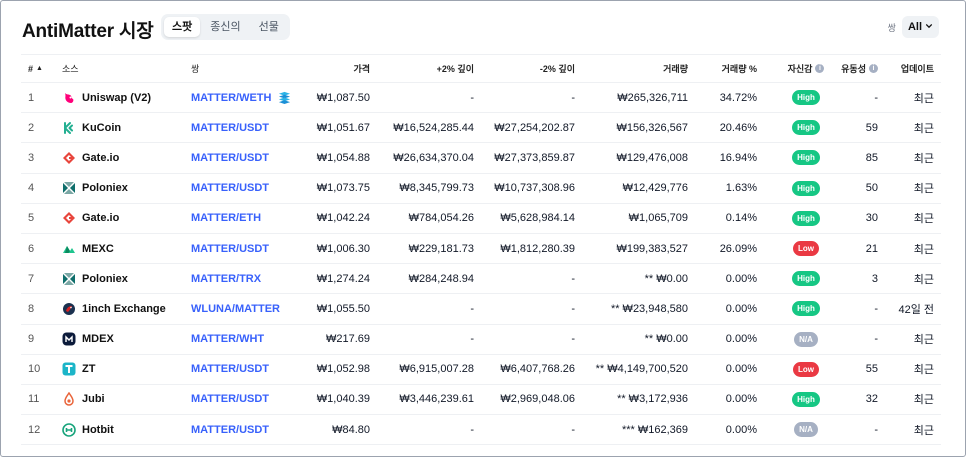 Image resolution: width=966 pixels, height=457 pixels. I want to click on pair-link: MATTER/WETH, so click(246, 97).